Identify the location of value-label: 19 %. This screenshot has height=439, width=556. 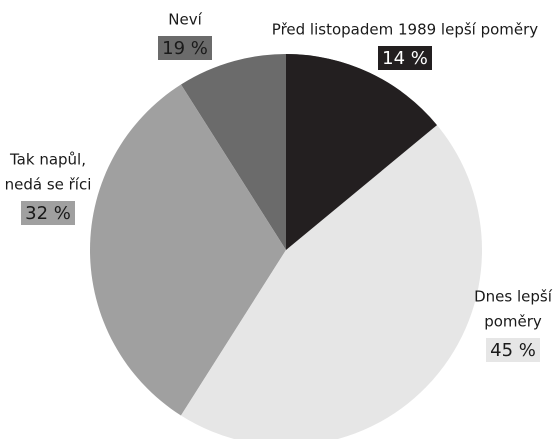
(185, 48).